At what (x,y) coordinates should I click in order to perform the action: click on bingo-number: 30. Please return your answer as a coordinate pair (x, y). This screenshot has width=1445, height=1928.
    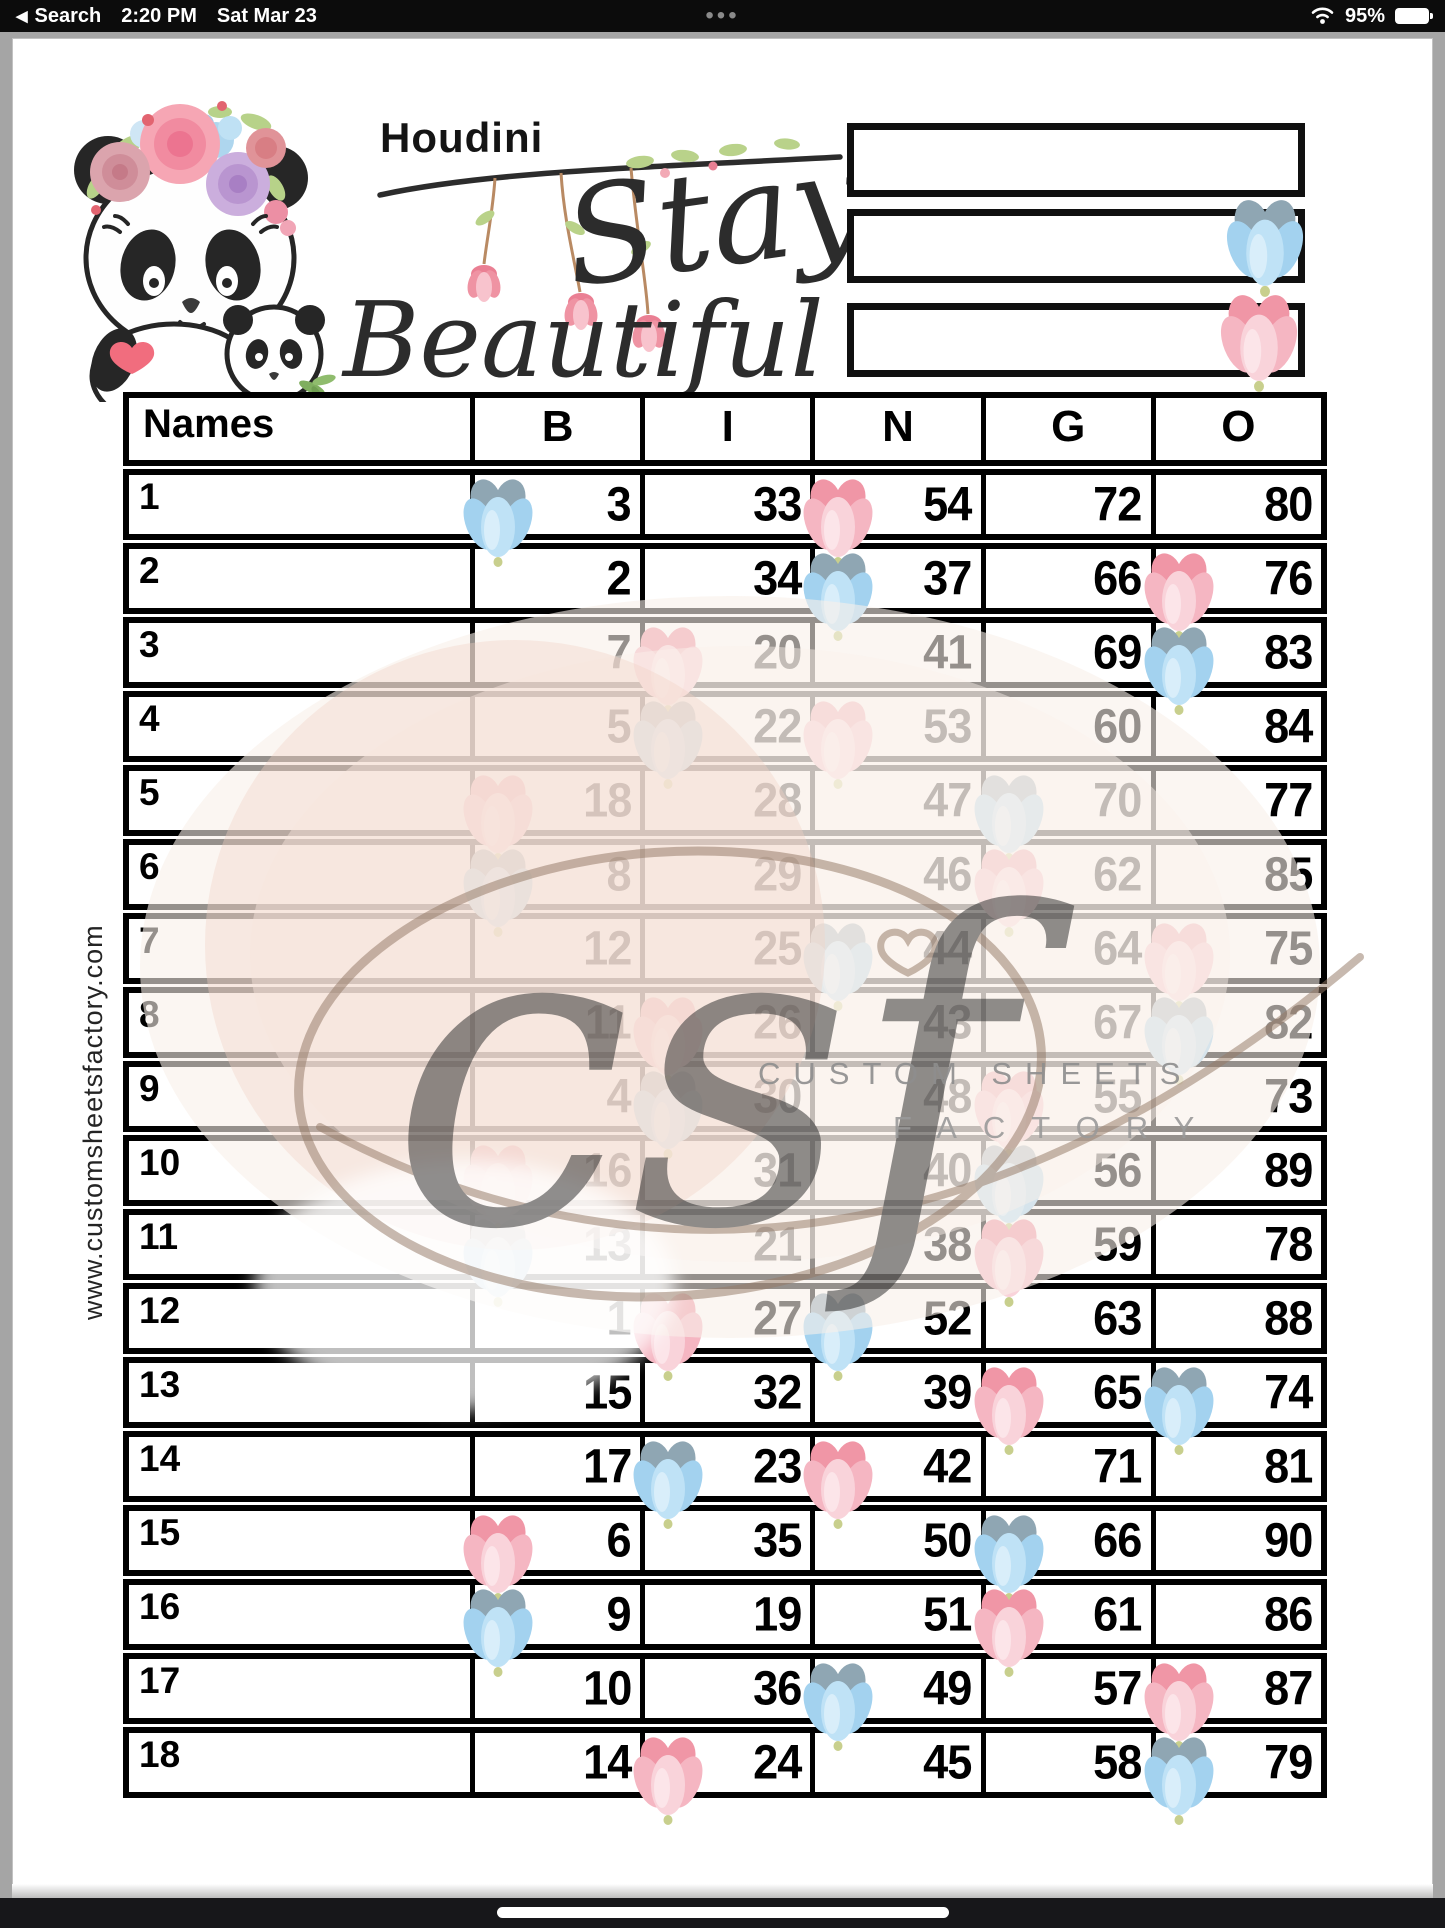
    Looking at the image, I should click on (777, 1096).